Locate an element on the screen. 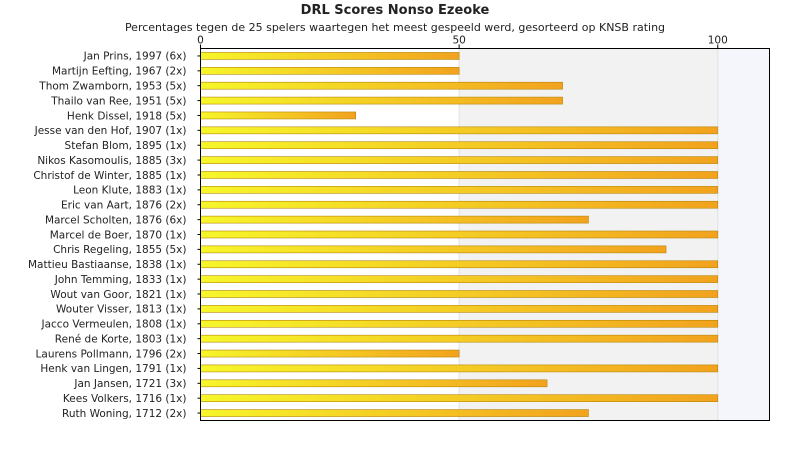  category-label: René de Korte, 1803 (1x) is located at coordinates (121, 339).